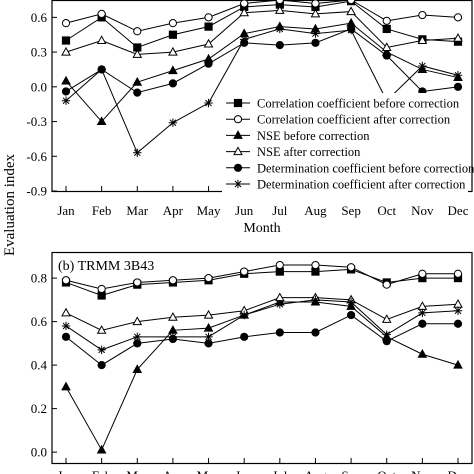  Describe the element at coordinates (293, 152) in the screenshot. I see `legend-item-nse-after-correction: NSE after correction` at that location.